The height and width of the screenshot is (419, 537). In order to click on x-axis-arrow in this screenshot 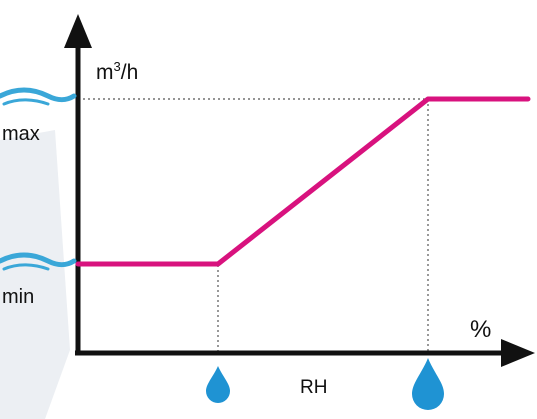, I will do `click(518, 353)`.